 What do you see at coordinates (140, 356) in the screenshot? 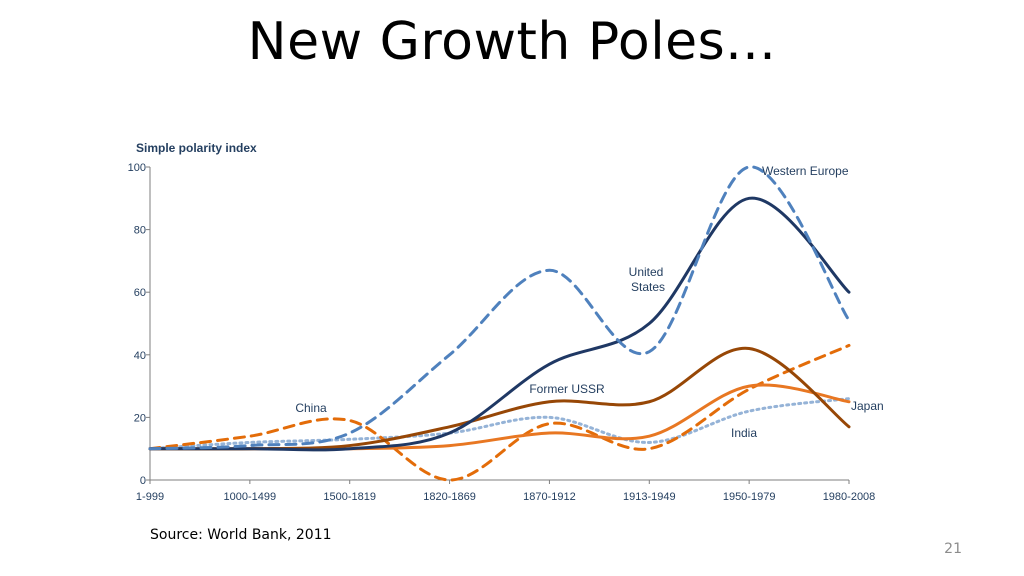
I see `y-tick-label: 40` at bounding box center [140, 356].